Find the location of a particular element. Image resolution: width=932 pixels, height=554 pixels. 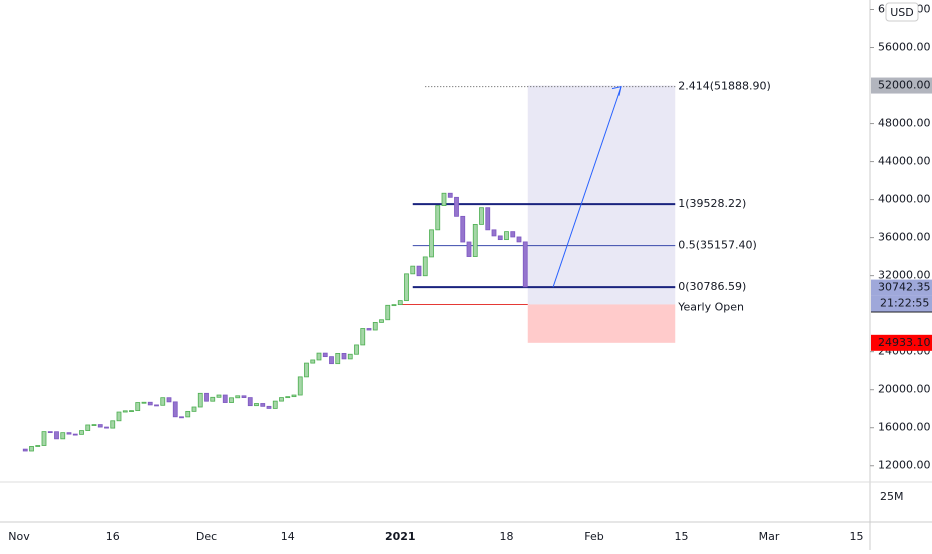

x-tick-label: 2021 is located at coordinates (400, 536).